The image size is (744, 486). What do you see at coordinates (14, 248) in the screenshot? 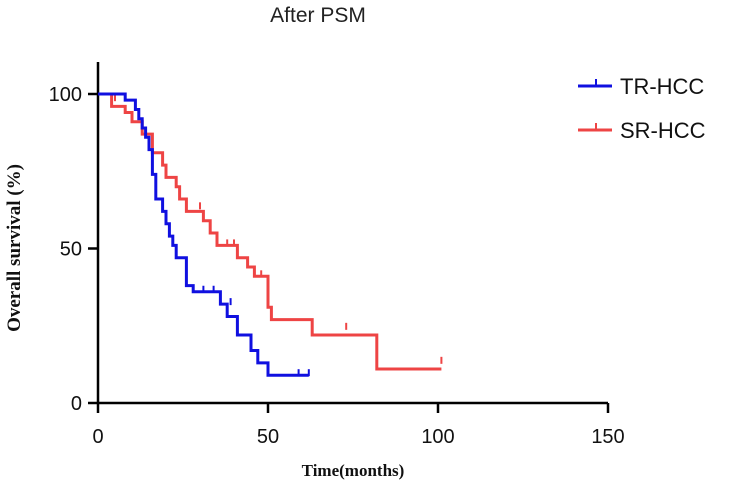
I see `y-axis-label: Overall survival (%)` at bounding box center [14, 248].